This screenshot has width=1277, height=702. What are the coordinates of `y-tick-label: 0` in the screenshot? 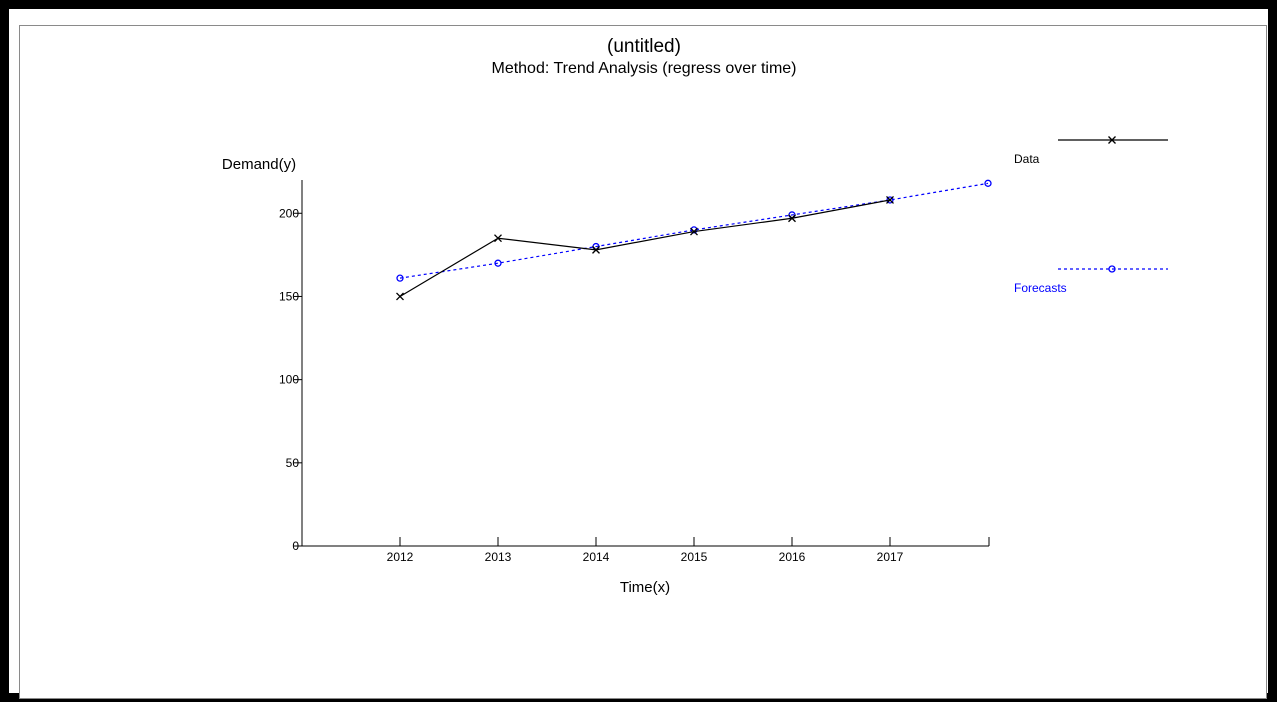 It's located at (295, 546).